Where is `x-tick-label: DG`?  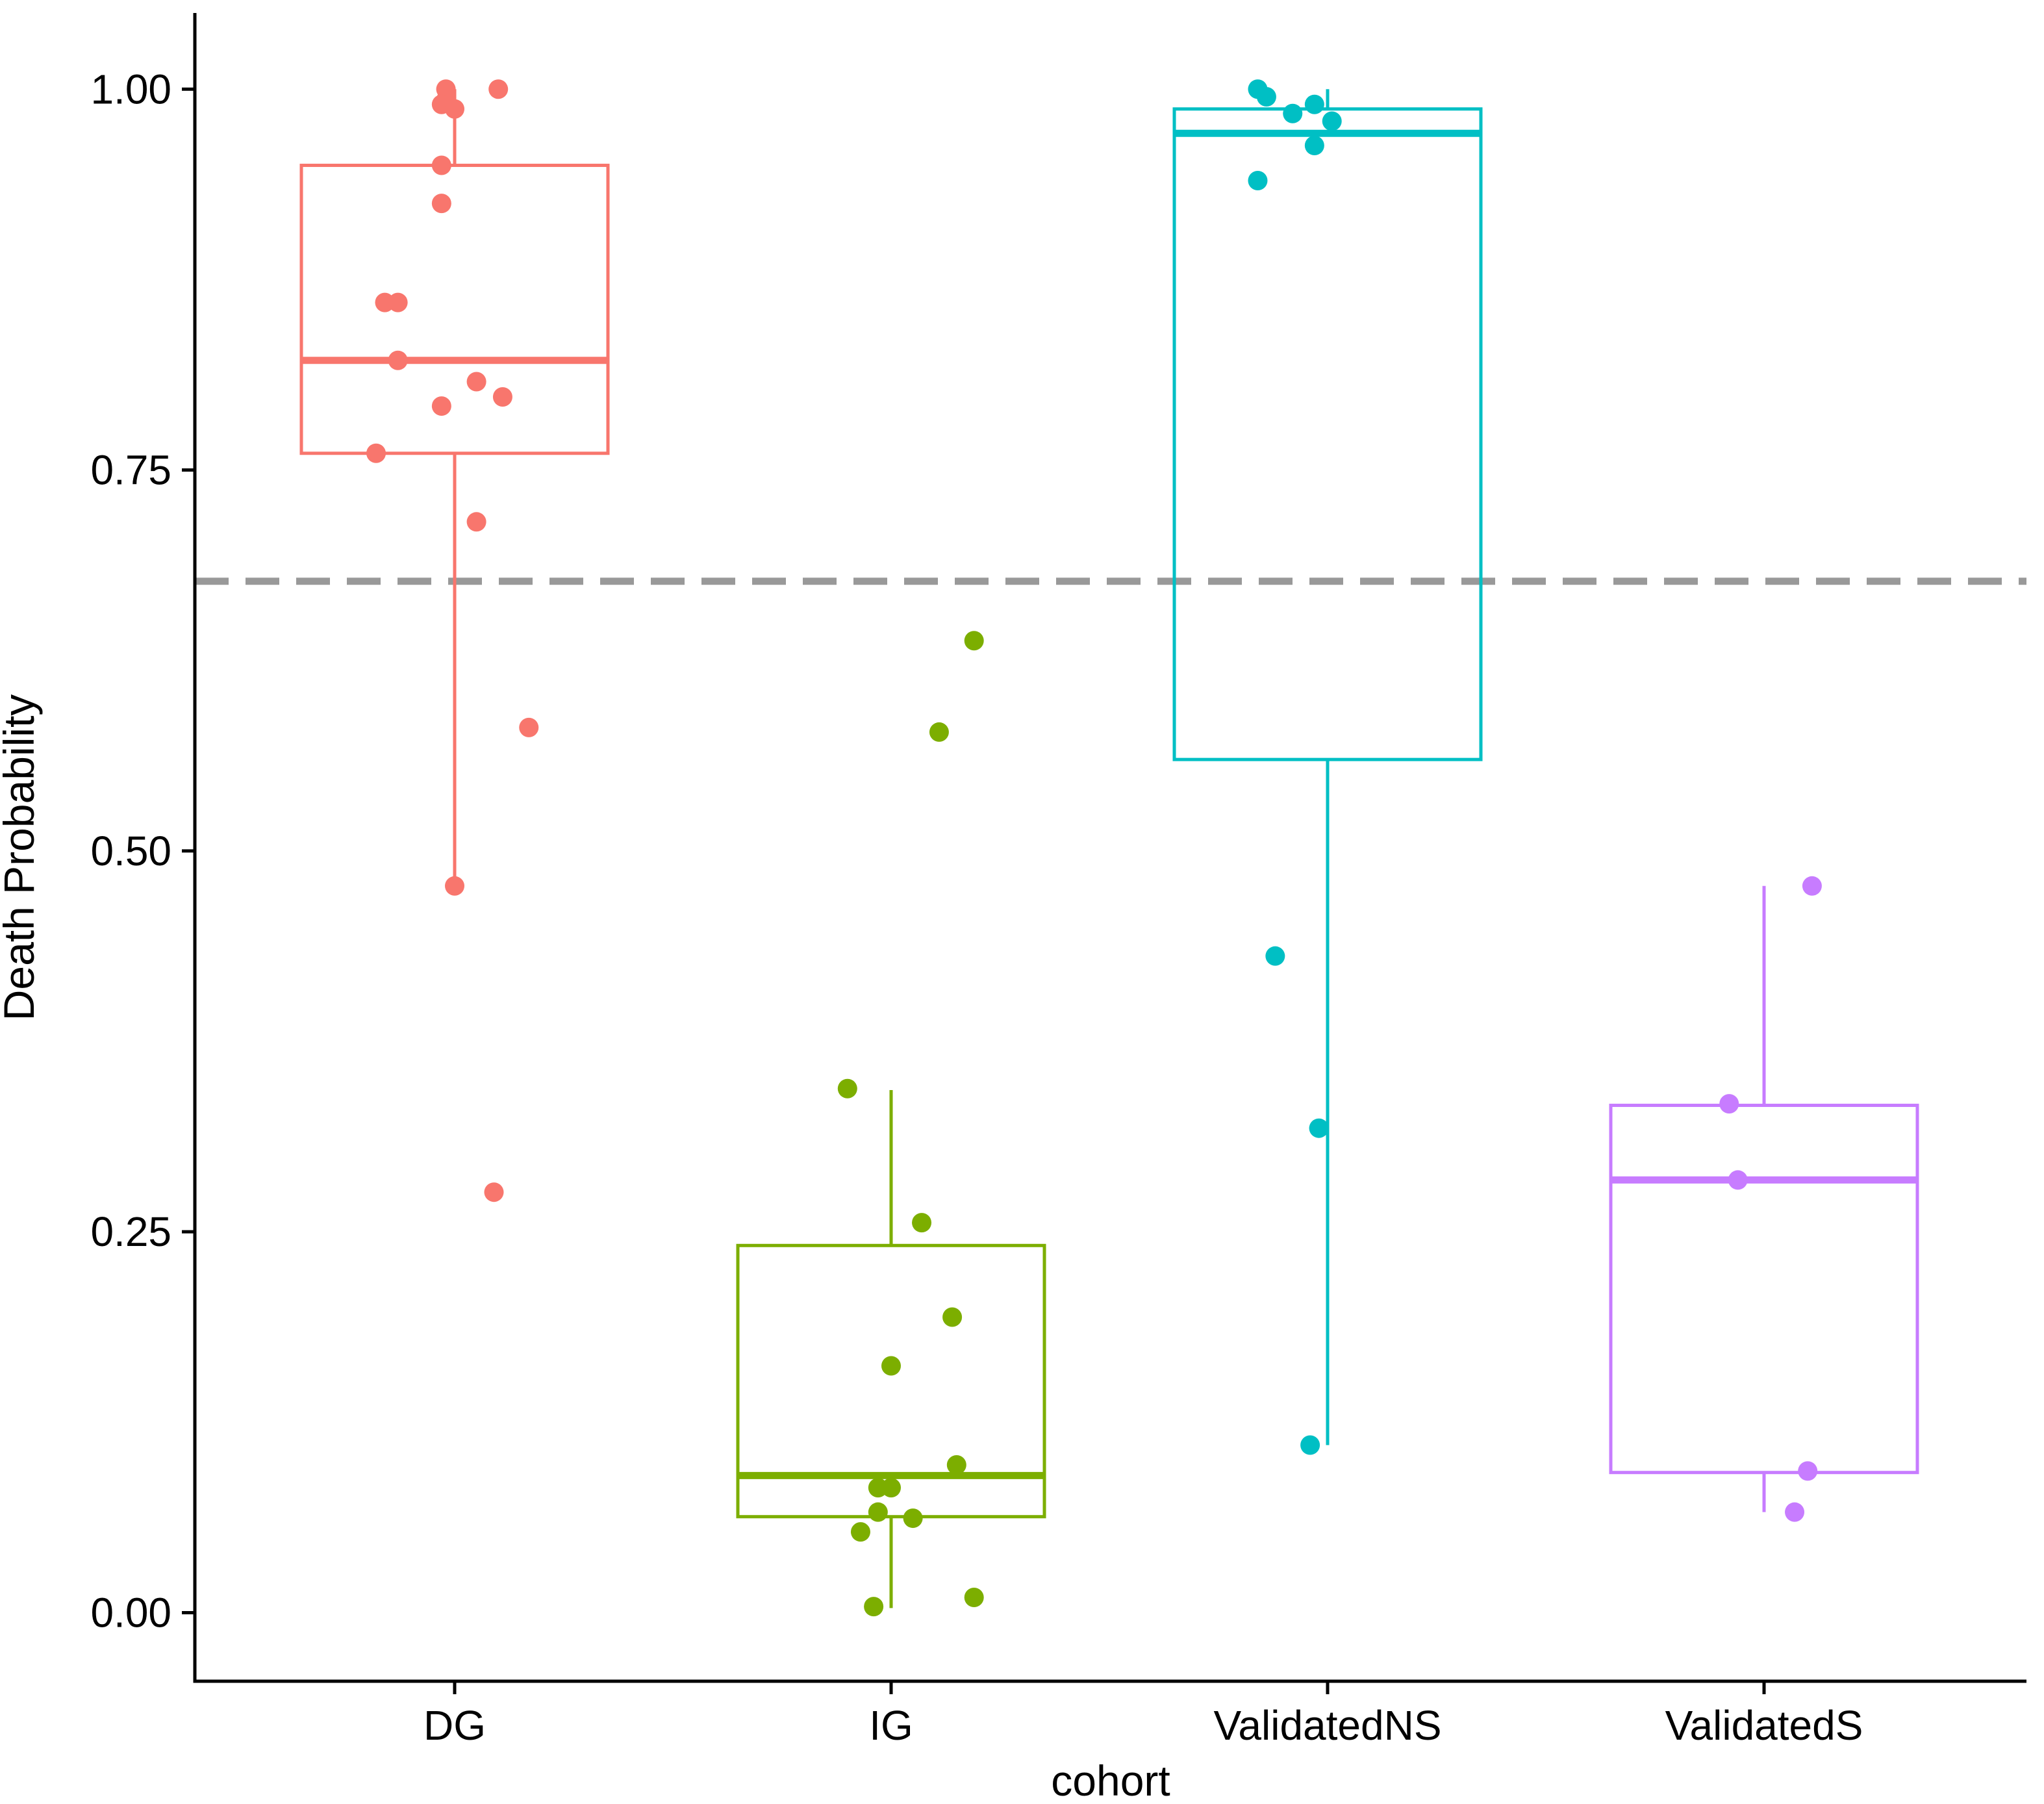
x-tick-label: DG is located at coordinates (454, 1725).